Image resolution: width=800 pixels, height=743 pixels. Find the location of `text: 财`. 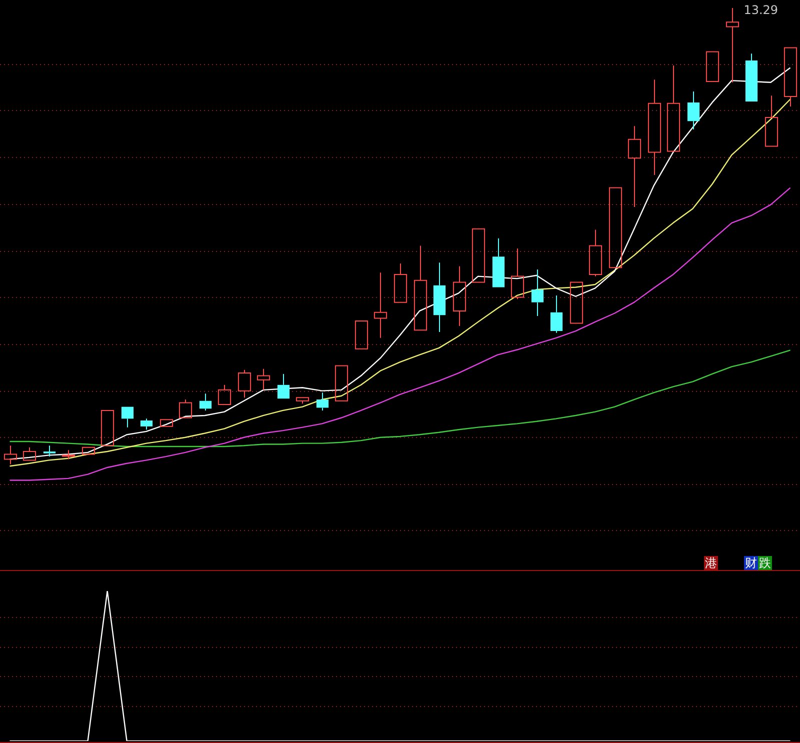

text: 财 is located at coordinates (751, 563).